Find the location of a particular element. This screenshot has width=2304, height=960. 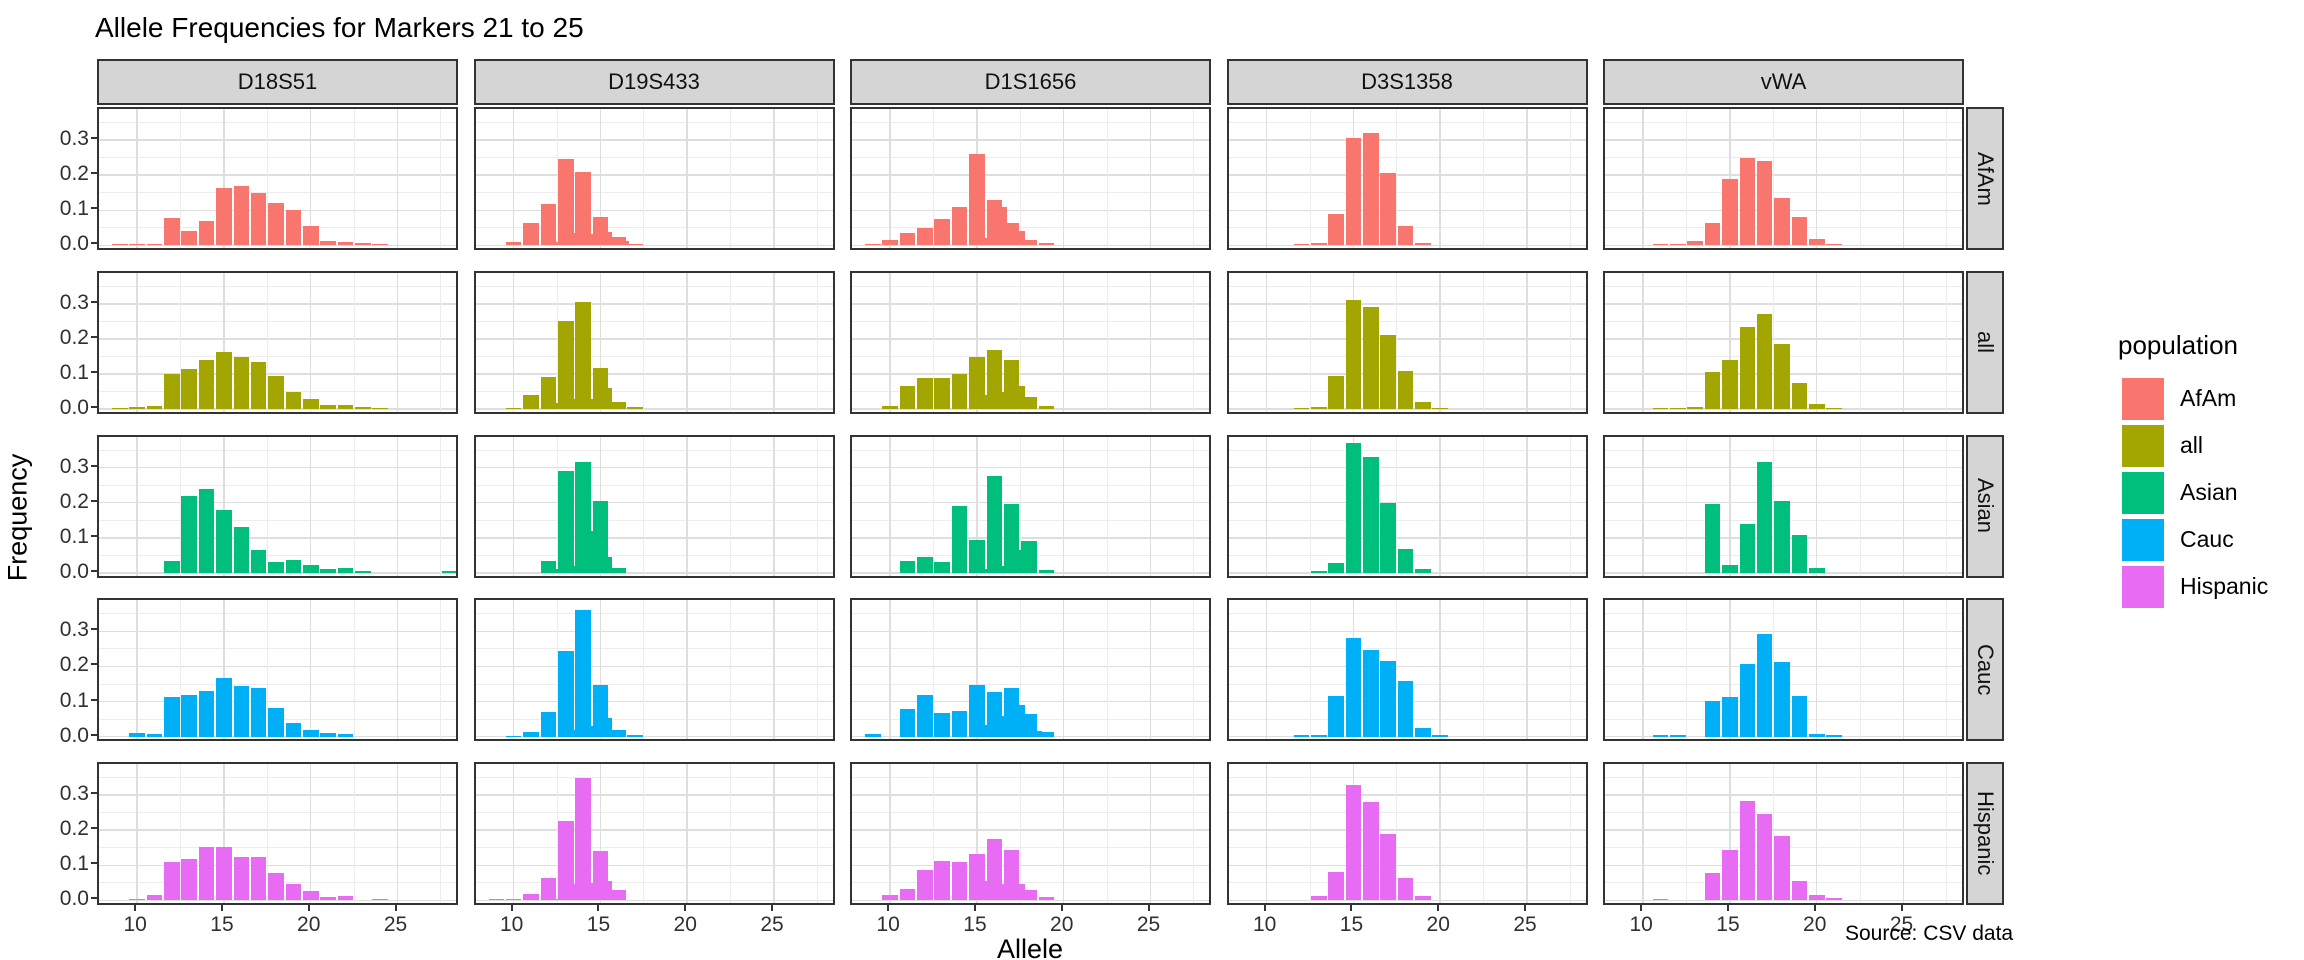

facet-row-strip: AfAm is located at coordinates (1985, 178).